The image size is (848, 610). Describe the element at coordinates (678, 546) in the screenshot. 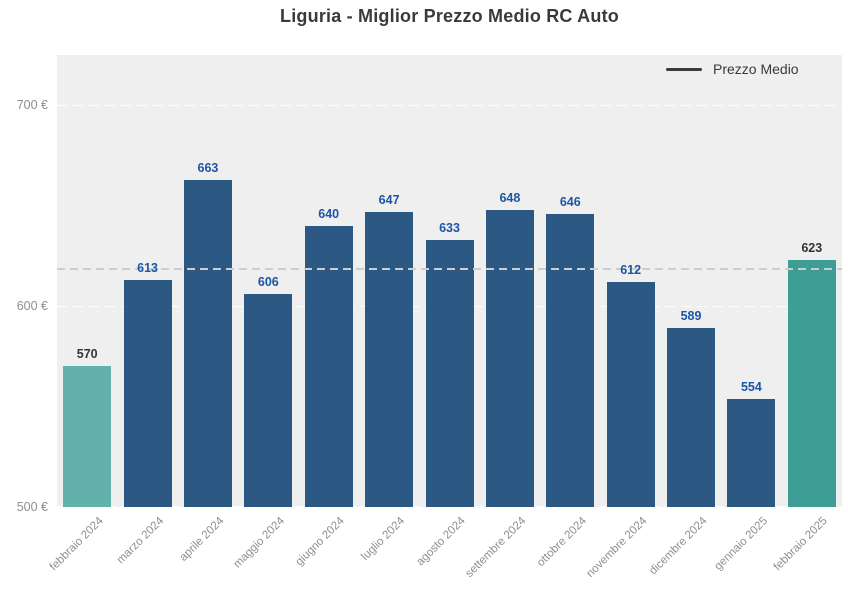

I see `x-tick-label: dicembre 2024` at that location.